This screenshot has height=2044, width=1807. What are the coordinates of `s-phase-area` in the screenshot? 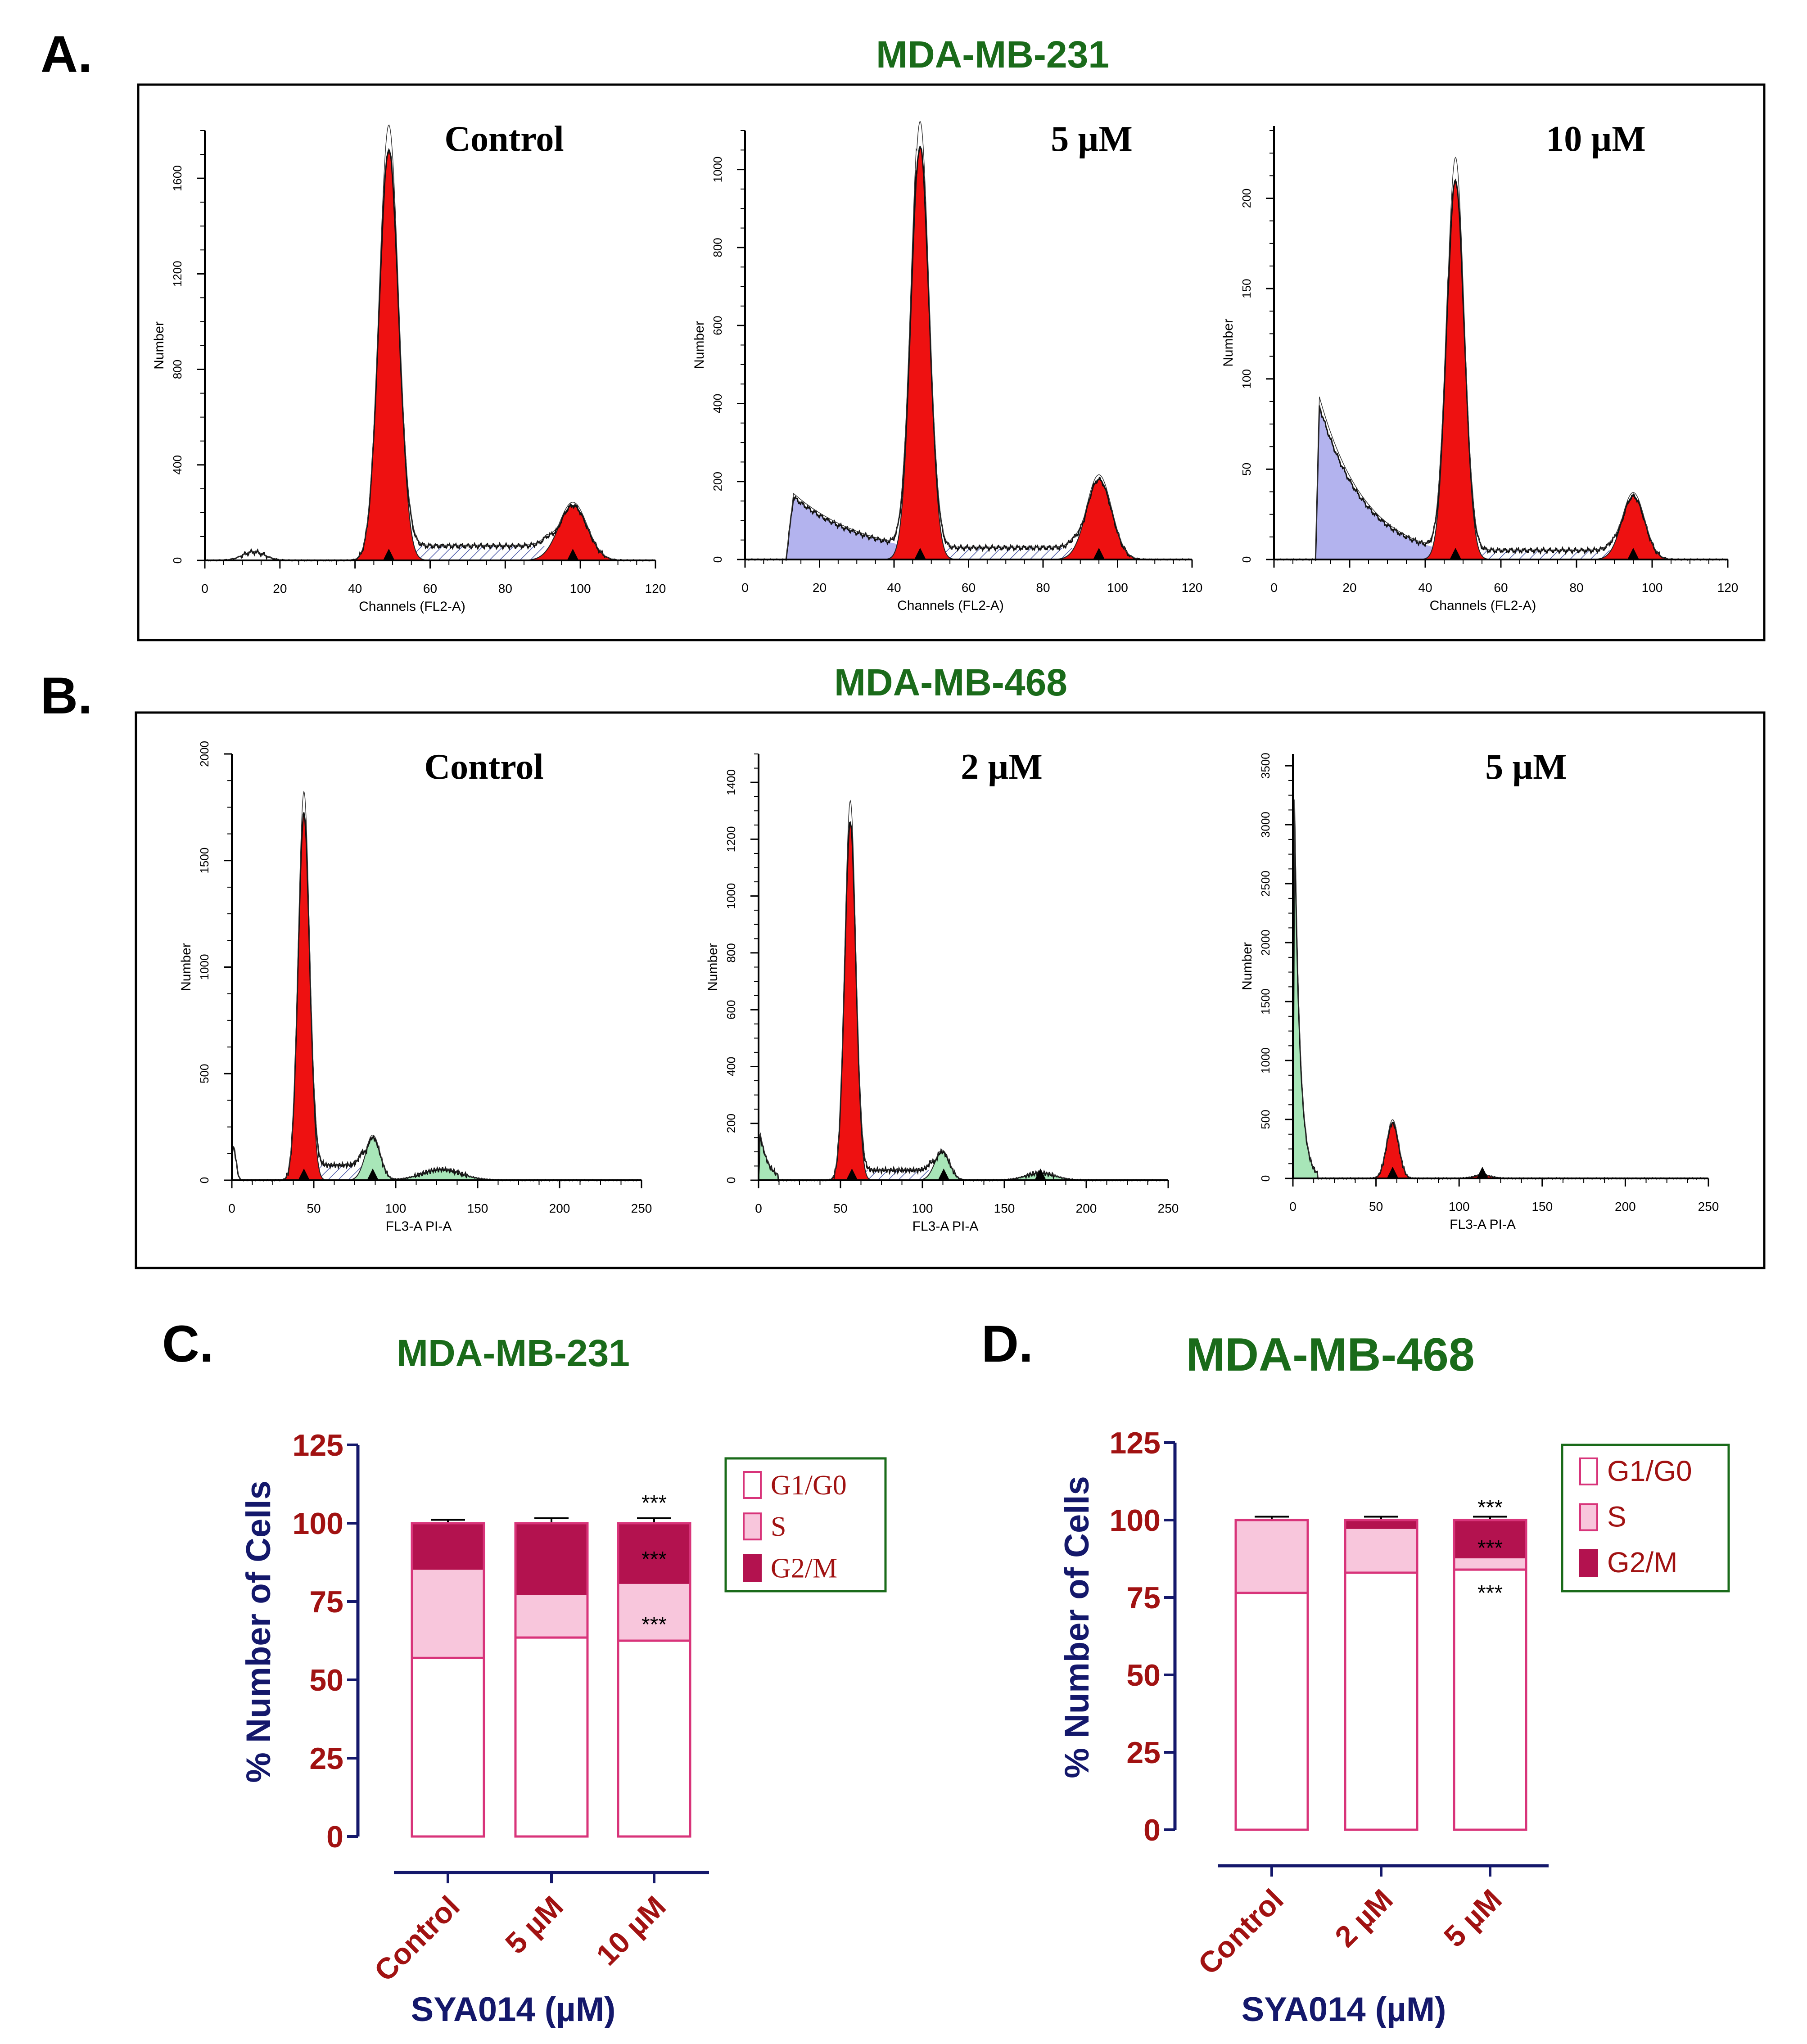 It's located at (963, 1175).